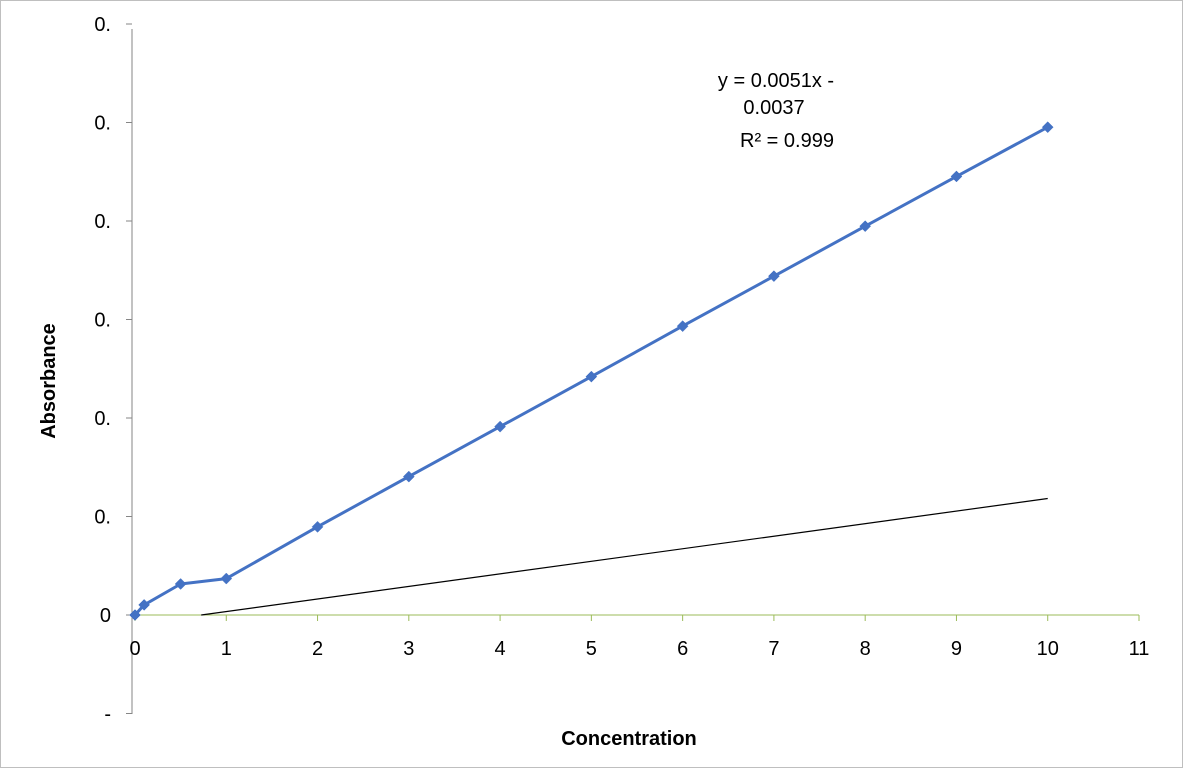 Image resolution: width=1183 pixels, height=768 pixels. What do you see at coordinates (317, 649) in the screenshot?
I see `x-tick-label: 2` at bounding box center [317, 649].